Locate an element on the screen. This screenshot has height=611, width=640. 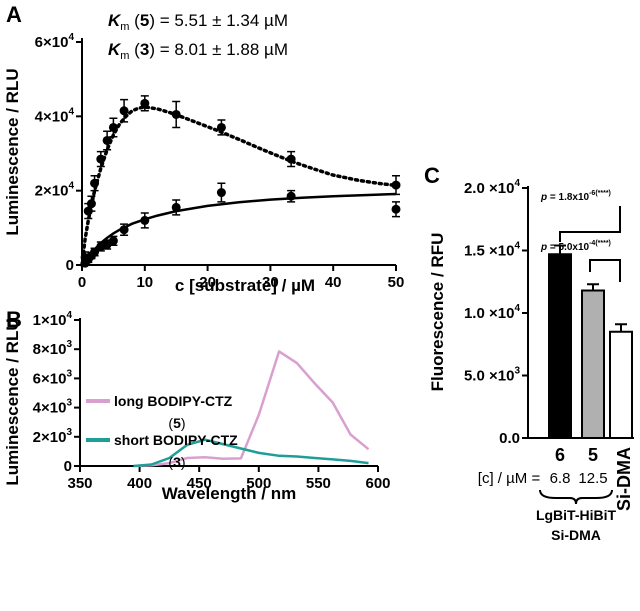
p-value-label-2: p = 5.0x10-4(****) is located at coordinates (575, 246).